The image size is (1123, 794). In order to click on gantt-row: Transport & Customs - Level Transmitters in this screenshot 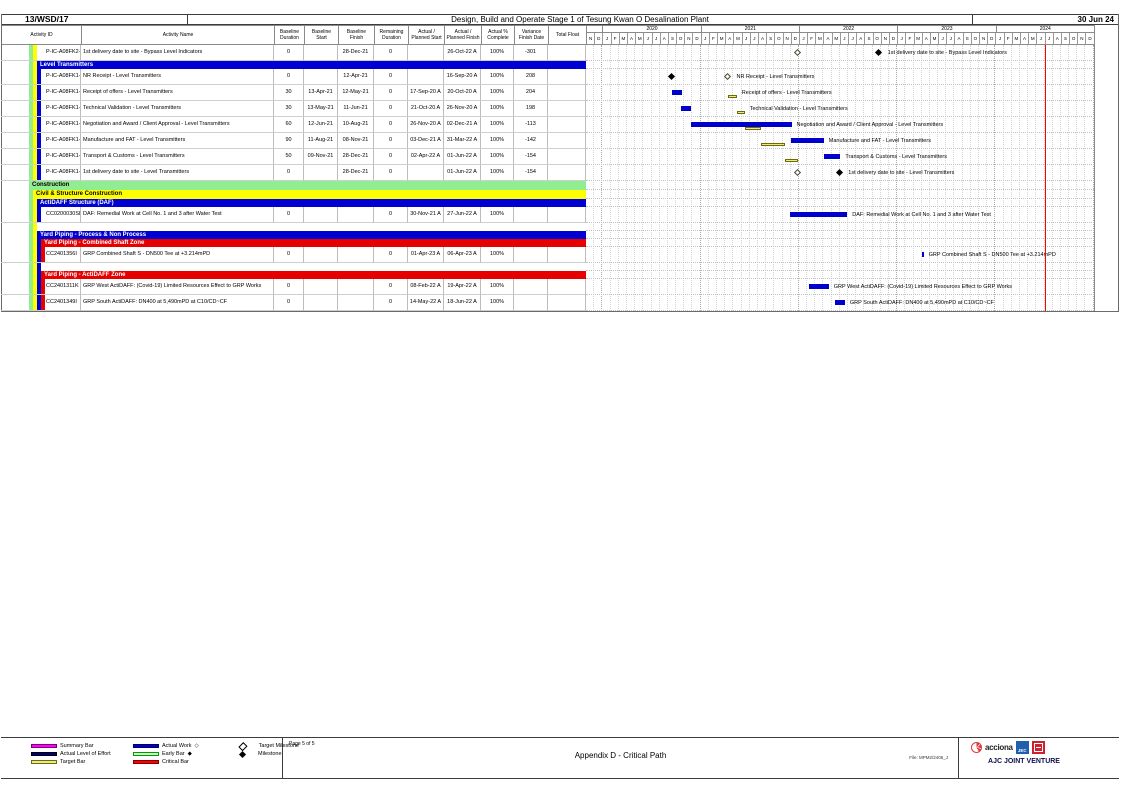, I will do `click(840, 157)`.